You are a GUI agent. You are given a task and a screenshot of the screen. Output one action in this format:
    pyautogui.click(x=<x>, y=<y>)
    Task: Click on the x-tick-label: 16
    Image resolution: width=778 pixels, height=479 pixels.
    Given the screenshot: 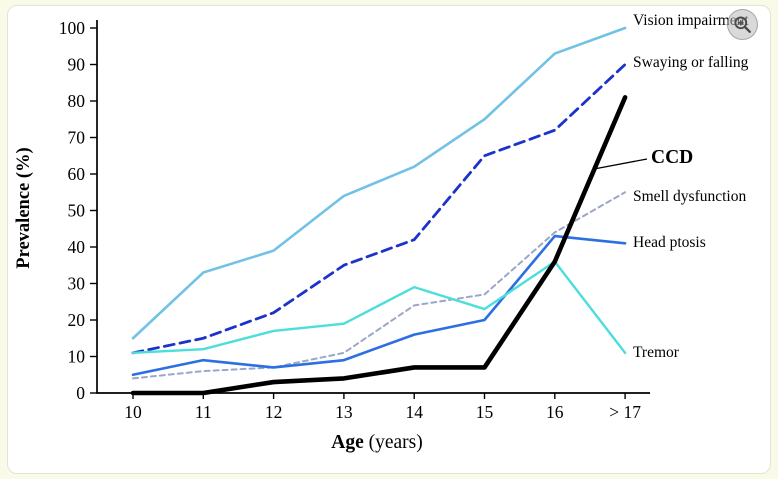 What is the action you would take?
    pyautogui.click(x=555, y=412)
    